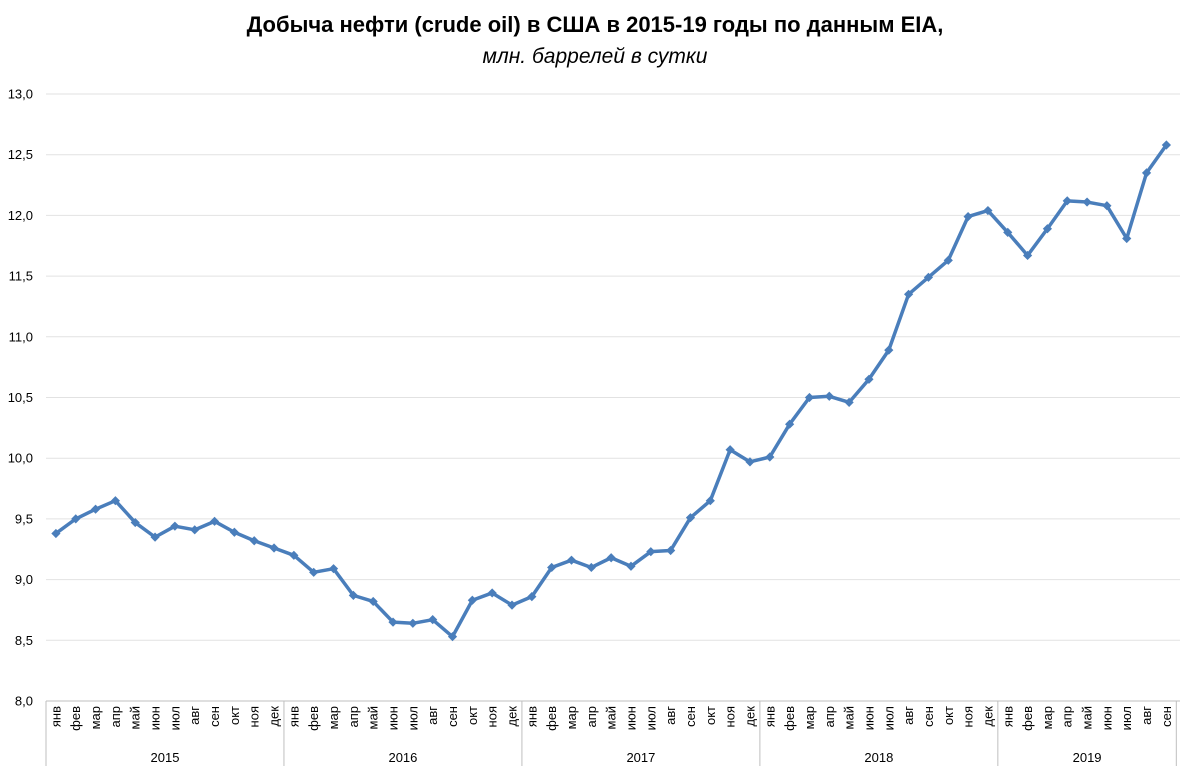  What do you see at coordinates (20, 397) in the screenshot?
I see `y-tick-label: 10,5` at bounding box center [20, 397].